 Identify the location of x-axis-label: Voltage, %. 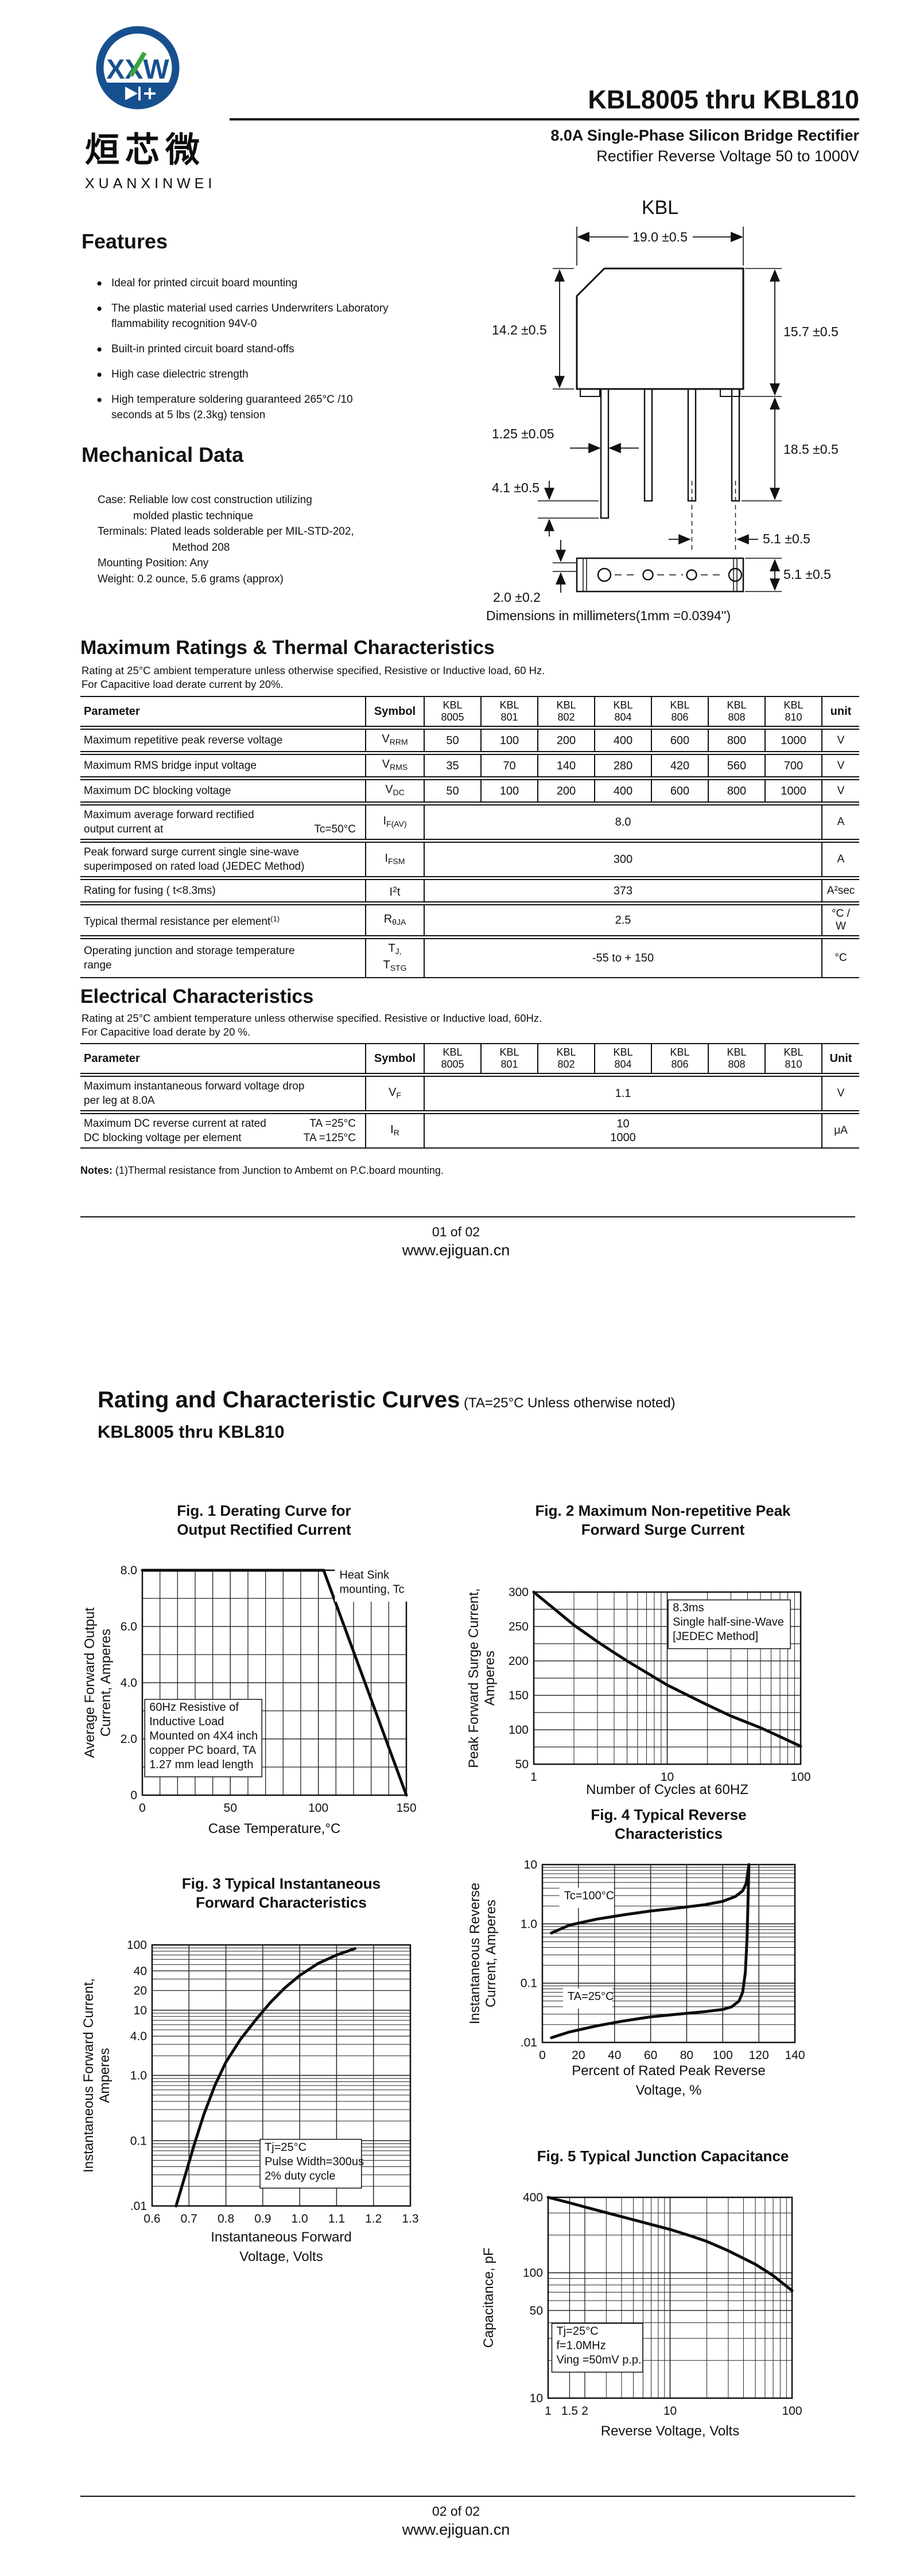
(669, 2090).